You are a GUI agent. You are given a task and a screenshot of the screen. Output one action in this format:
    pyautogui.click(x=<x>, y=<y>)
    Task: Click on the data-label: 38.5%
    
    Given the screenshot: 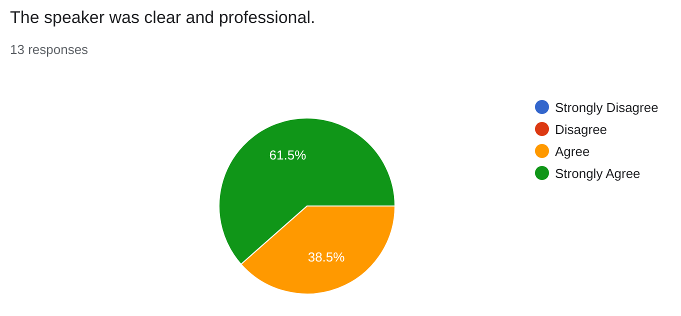 What is the action you would take?
    pyautogui.click(x=327, y=257)
    